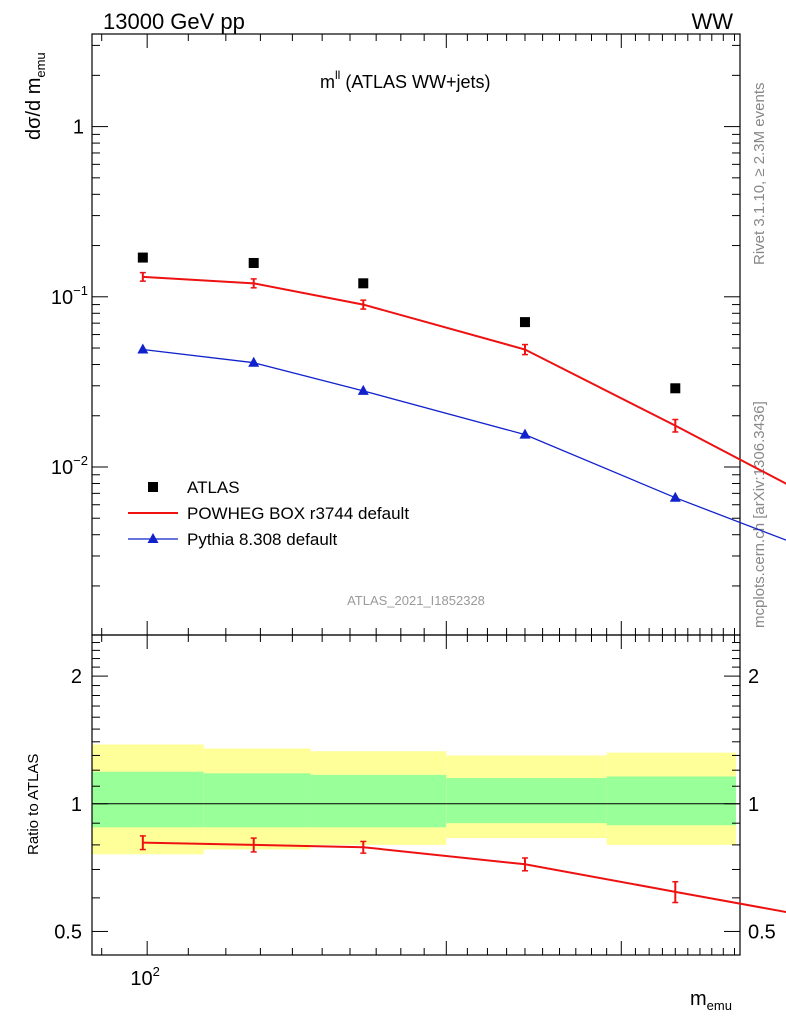  What do you see at coordinates (78, 128) in the screenshot?
I see `y-tick-label: 1` at bounding box center [78, 128].